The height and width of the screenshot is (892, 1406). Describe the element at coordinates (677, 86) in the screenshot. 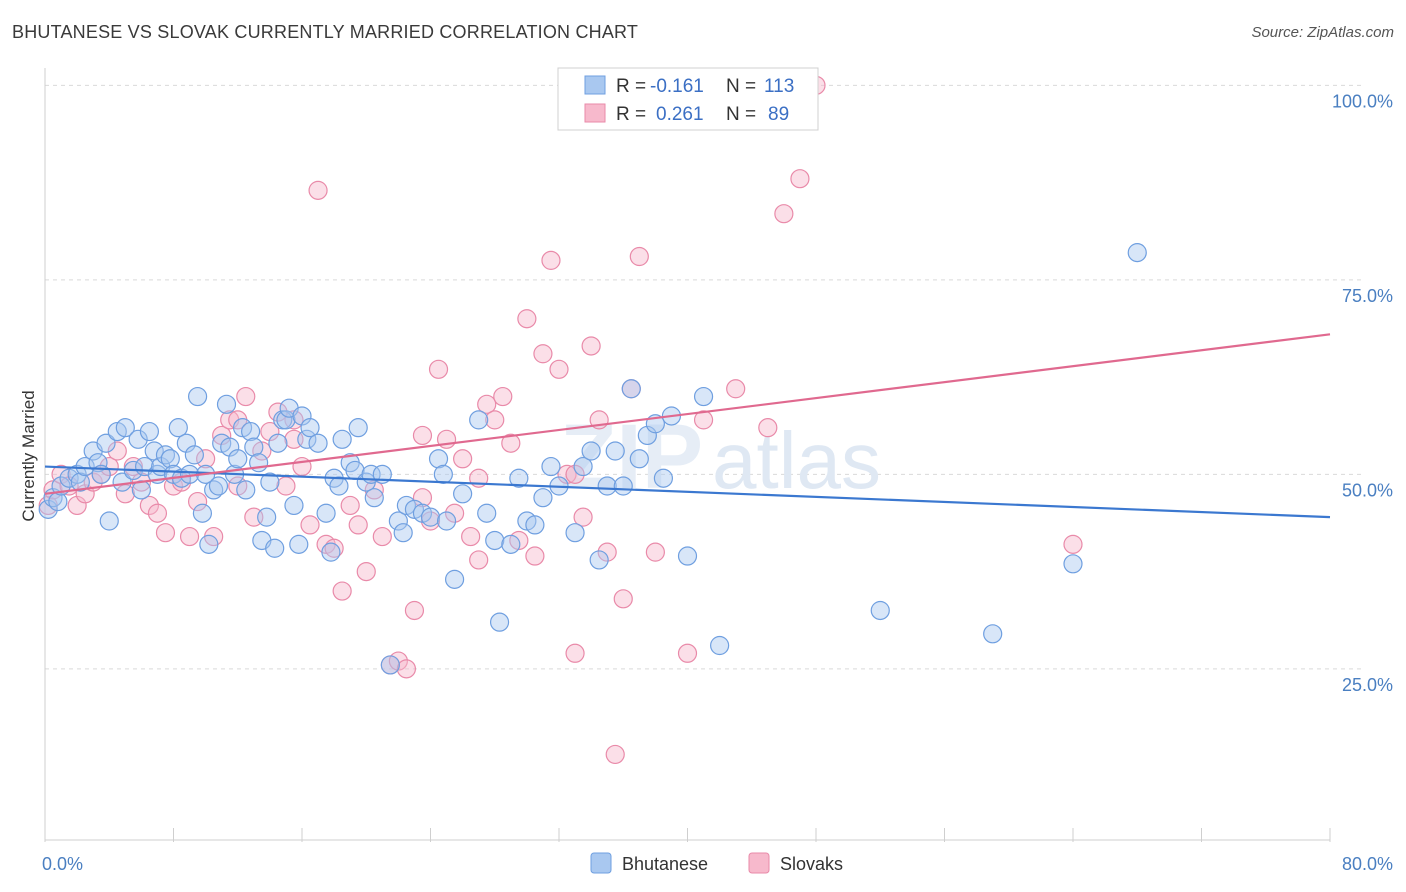

I see `legend-r-value-1: -0.161` at that location.